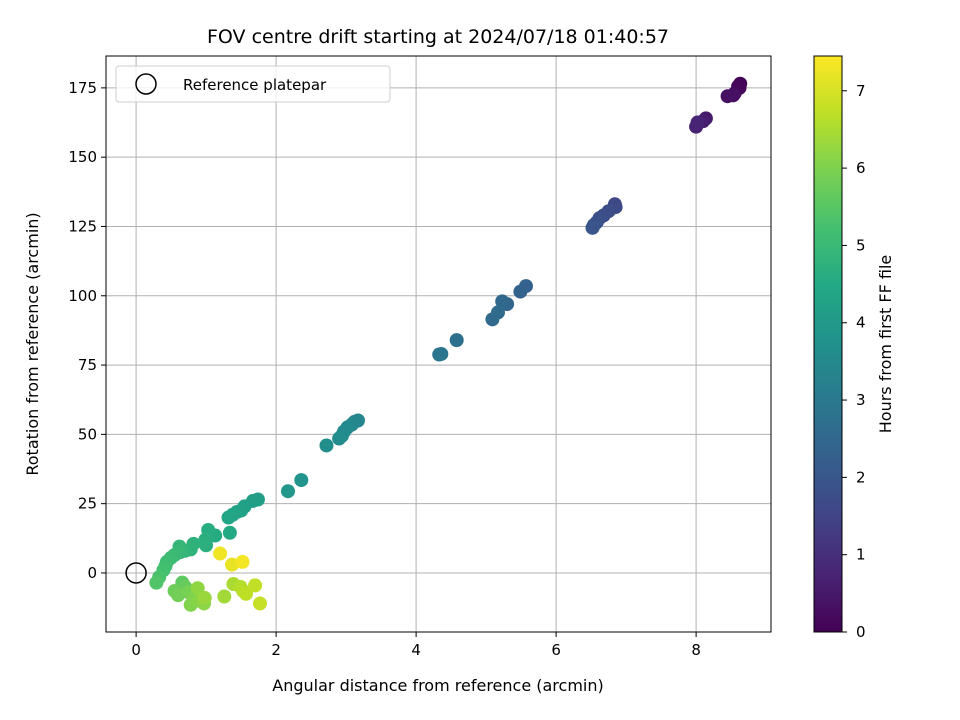 The width and height of the screenshot is (960, 720). I want to click on x-tick-label: 2, so click(276, 650).